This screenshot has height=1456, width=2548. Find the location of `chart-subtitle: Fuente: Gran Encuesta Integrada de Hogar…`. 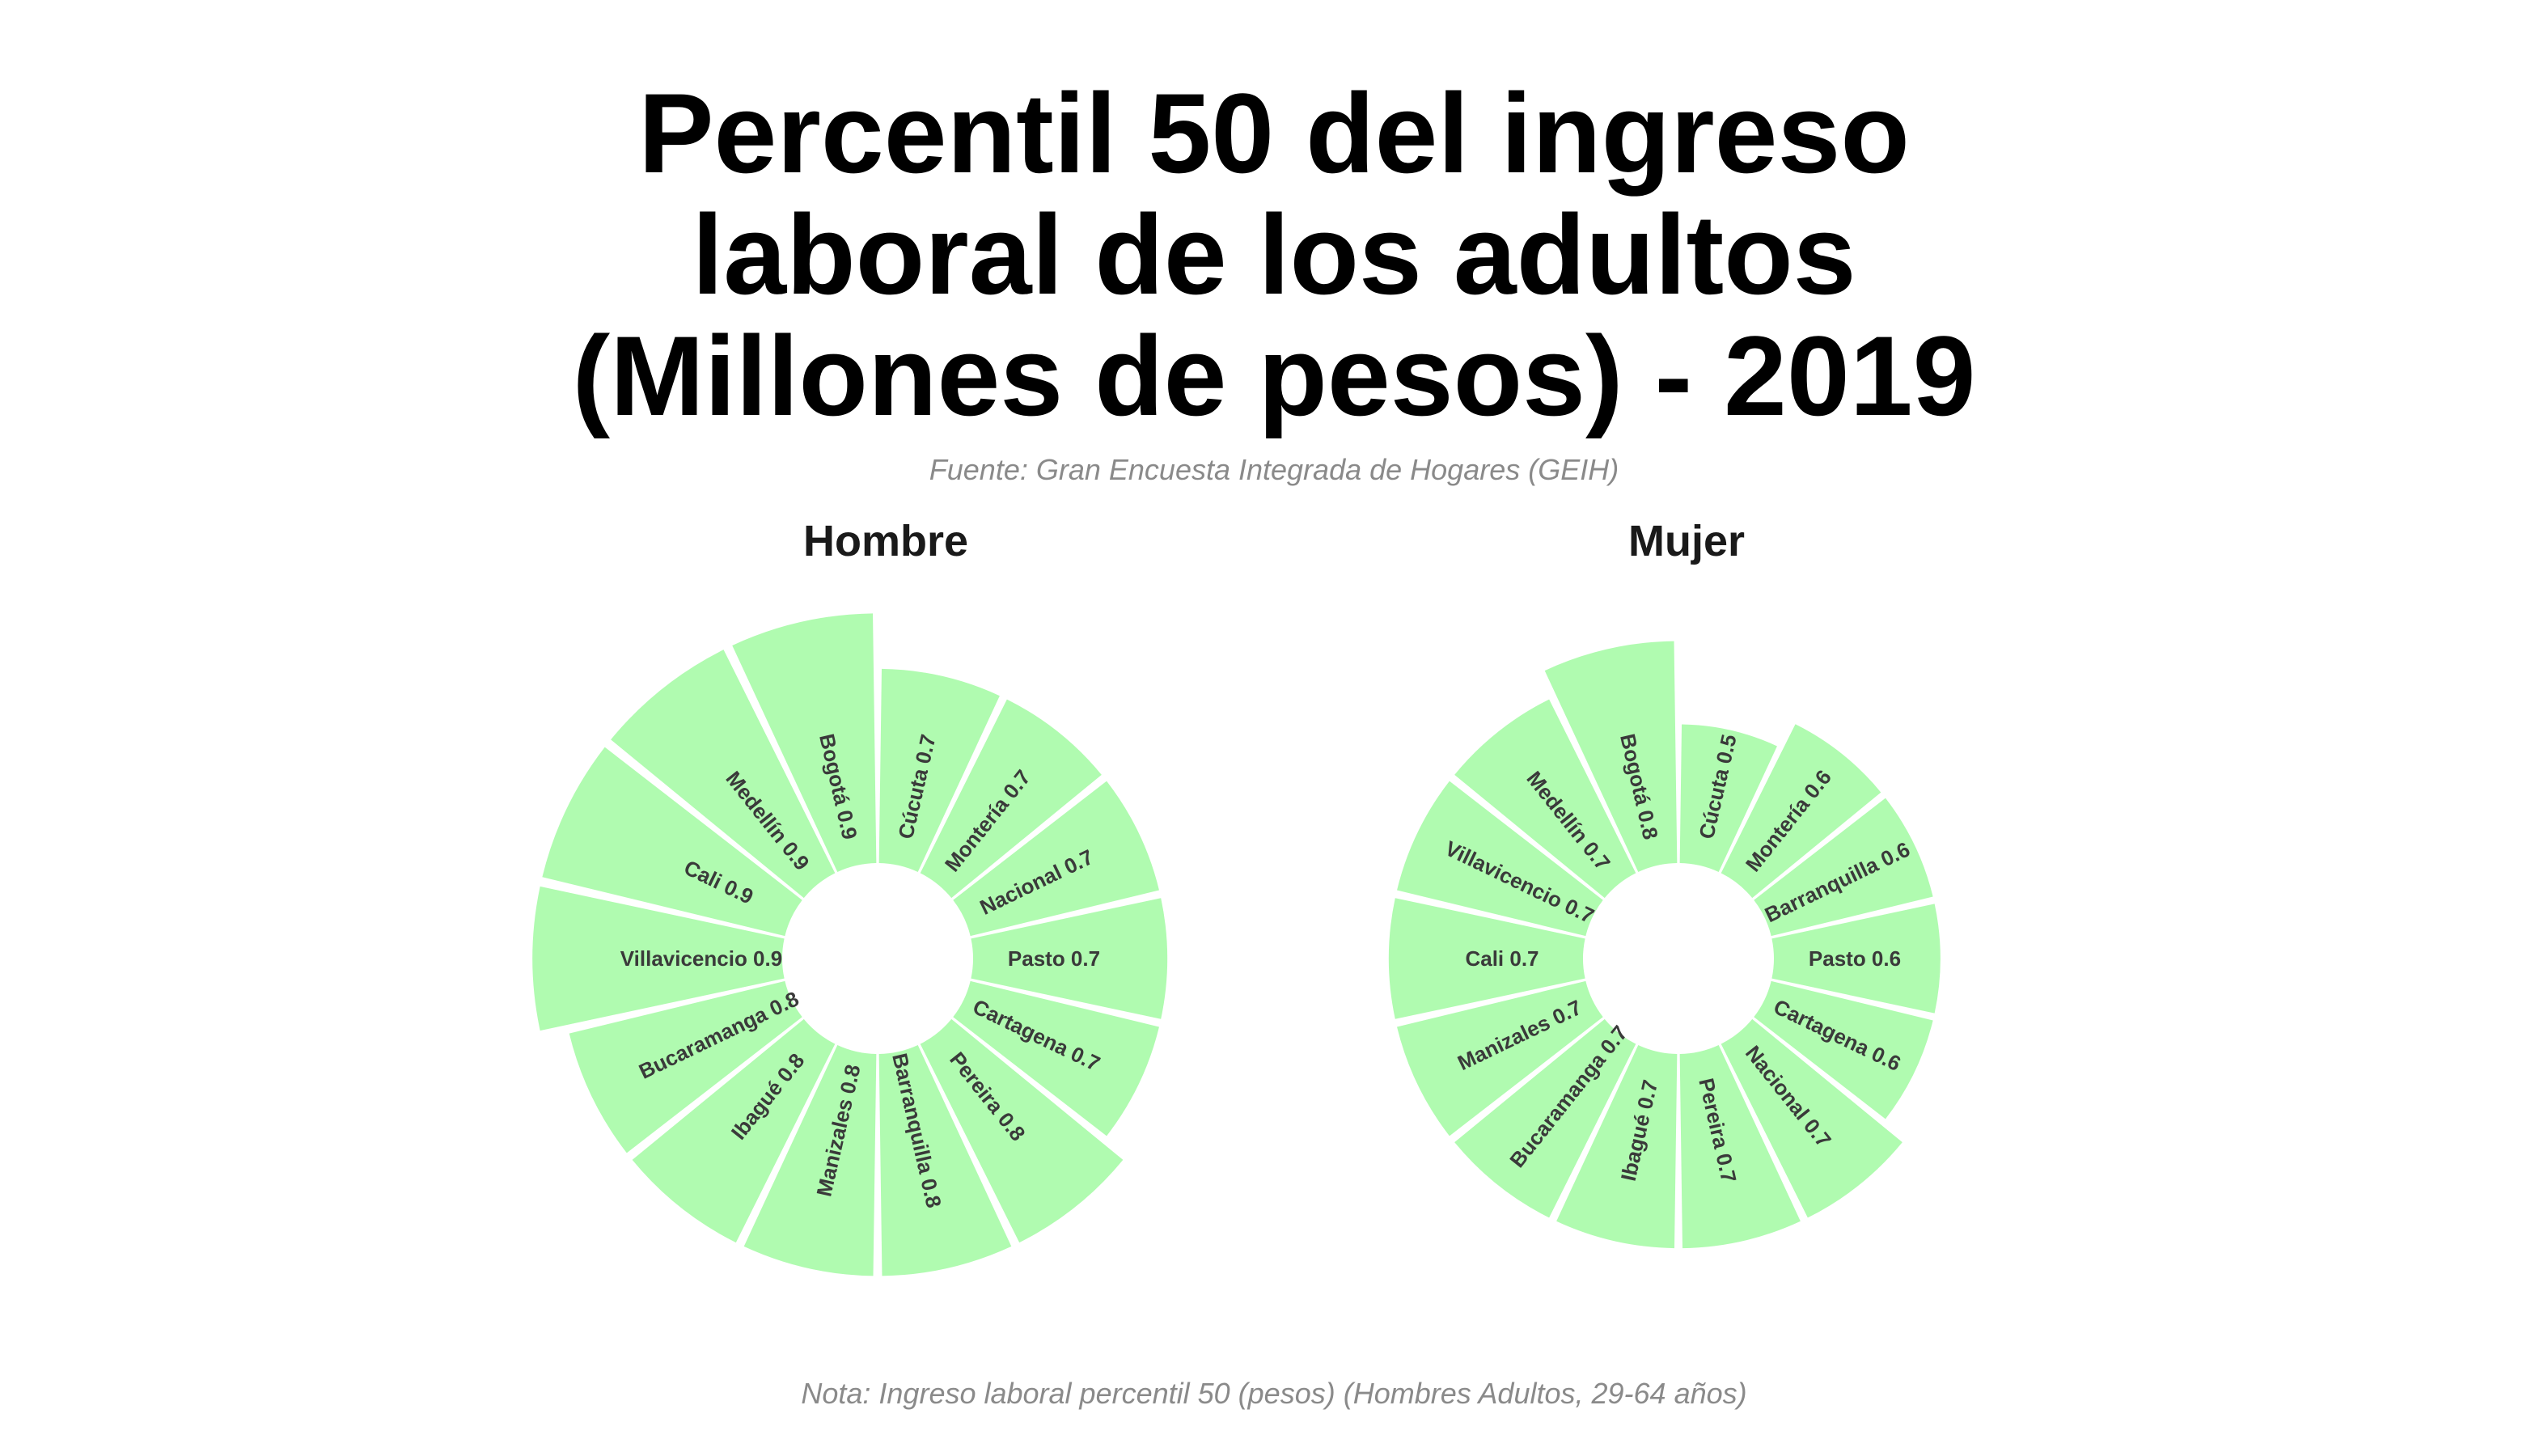

chart-subtitle: Fuente: Gran Encuesta Integrada de Hogar… is located at coordinates (1274, 470).